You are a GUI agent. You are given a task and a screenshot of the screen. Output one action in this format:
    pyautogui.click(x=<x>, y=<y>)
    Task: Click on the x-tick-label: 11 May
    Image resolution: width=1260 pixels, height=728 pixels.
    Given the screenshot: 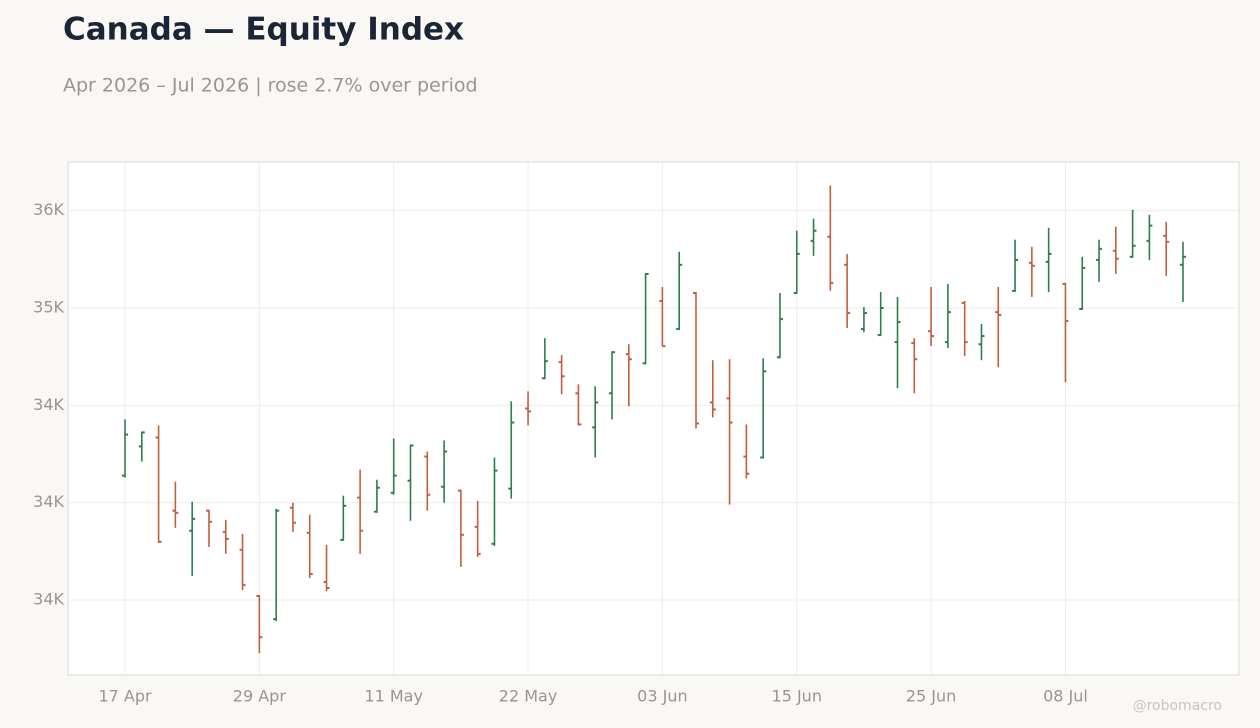 What is the action you would take?
    pyautogui.click(x=393, y=696)
    